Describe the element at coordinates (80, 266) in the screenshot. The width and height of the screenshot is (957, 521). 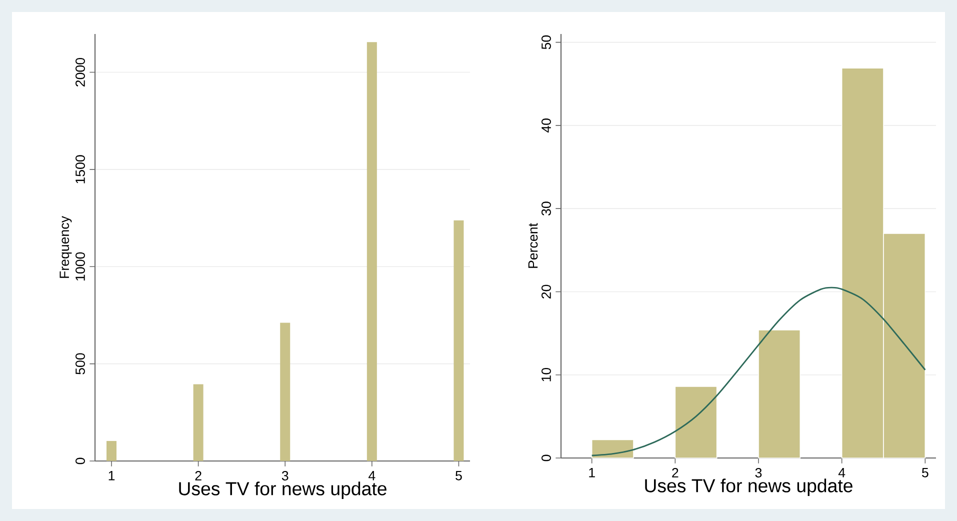
I see `y-tick-label: 1000` at that location.